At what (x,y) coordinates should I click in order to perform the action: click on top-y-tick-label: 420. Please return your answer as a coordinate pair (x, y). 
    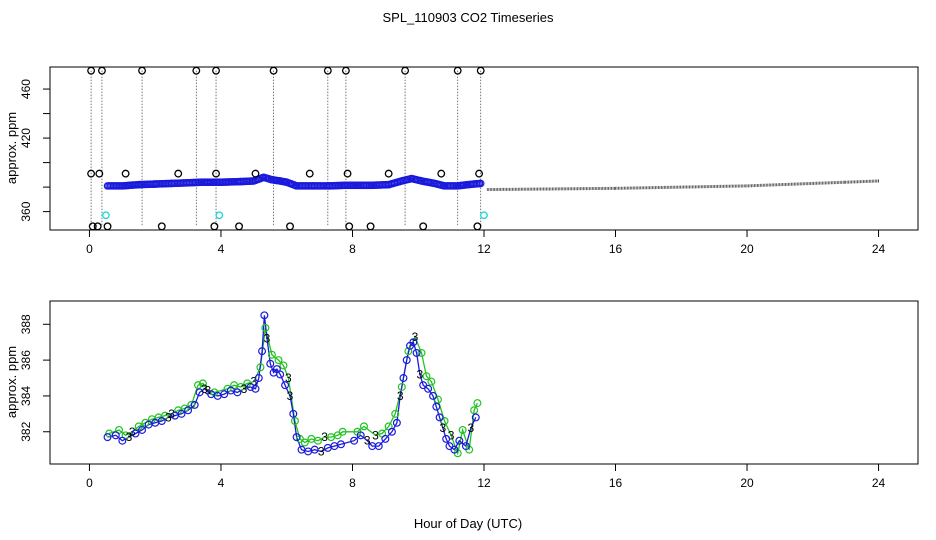
    Looking at the image, I should click on (26, 138).